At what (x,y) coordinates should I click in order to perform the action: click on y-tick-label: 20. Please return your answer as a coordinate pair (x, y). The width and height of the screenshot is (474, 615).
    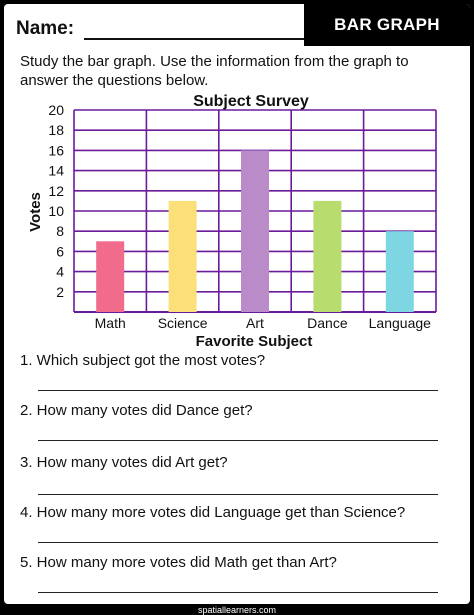
    Looking at the image, I should click on (56, 110).